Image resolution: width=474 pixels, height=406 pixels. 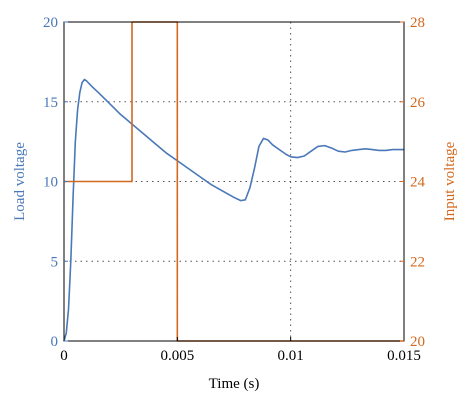 What do you see at coordinates (50, 23) in the screenshot?
I see `left-y-tick-label: 20` at bounding box center [50, 23].